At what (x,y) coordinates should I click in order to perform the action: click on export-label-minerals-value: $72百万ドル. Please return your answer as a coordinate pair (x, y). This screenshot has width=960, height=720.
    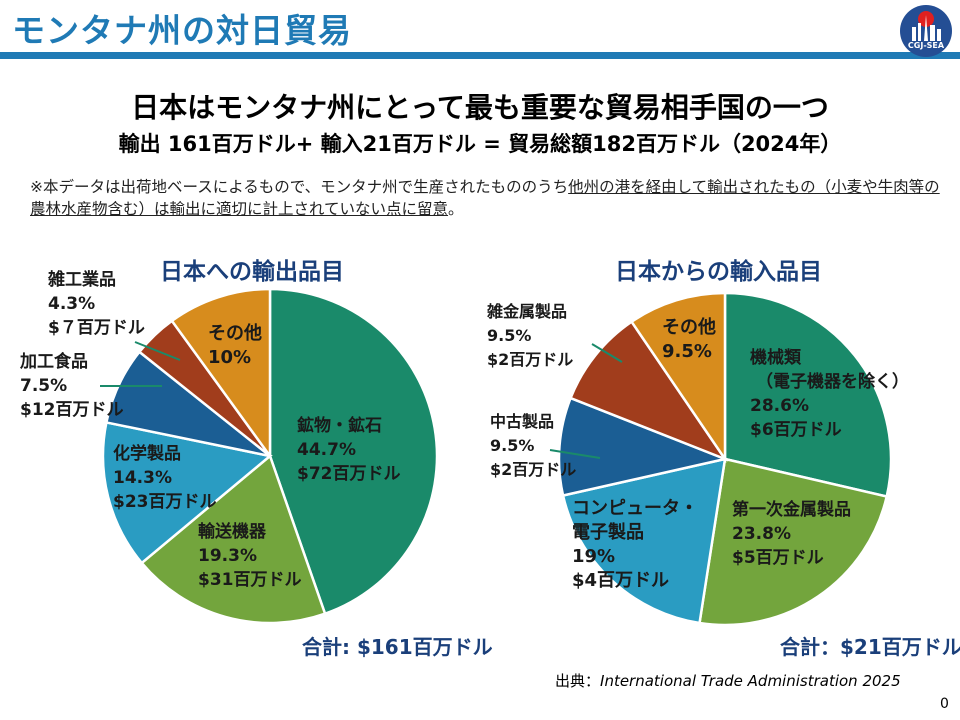
    Looking at the image, I should click on (349, 474).